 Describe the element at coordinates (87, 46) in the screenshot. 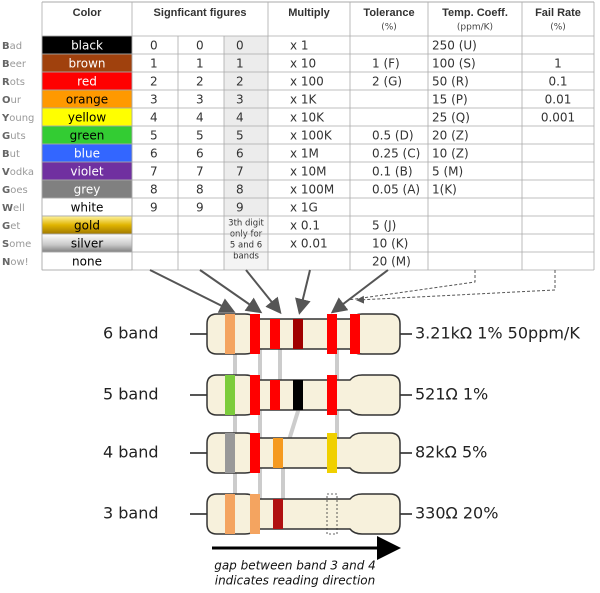

I see `color-name: black` at that location.